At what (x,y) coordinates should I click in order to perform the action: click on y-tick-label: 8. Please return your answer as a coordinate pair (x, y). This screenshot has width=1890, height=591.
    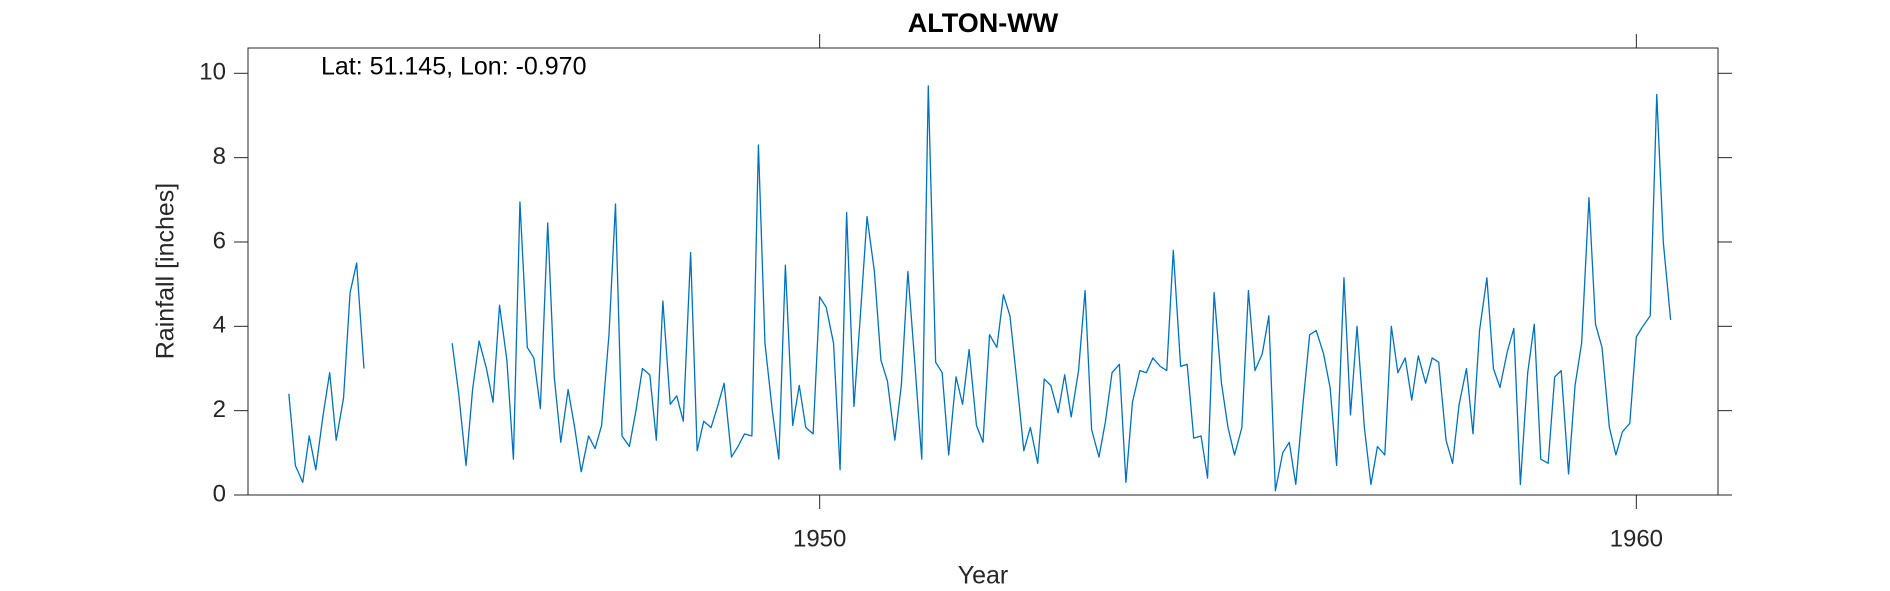
    Looking at the image, I should click on (219, 156).